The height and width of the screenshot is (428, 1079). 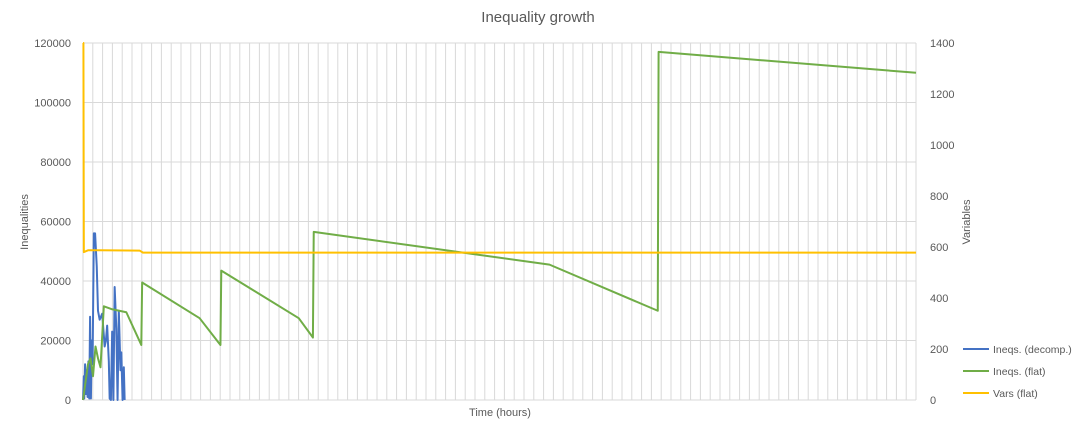 What do you see at coordinates (537, 17) in the screenshot?
I see `chart-title: Inequality growth` at bounding box center [537, 17].